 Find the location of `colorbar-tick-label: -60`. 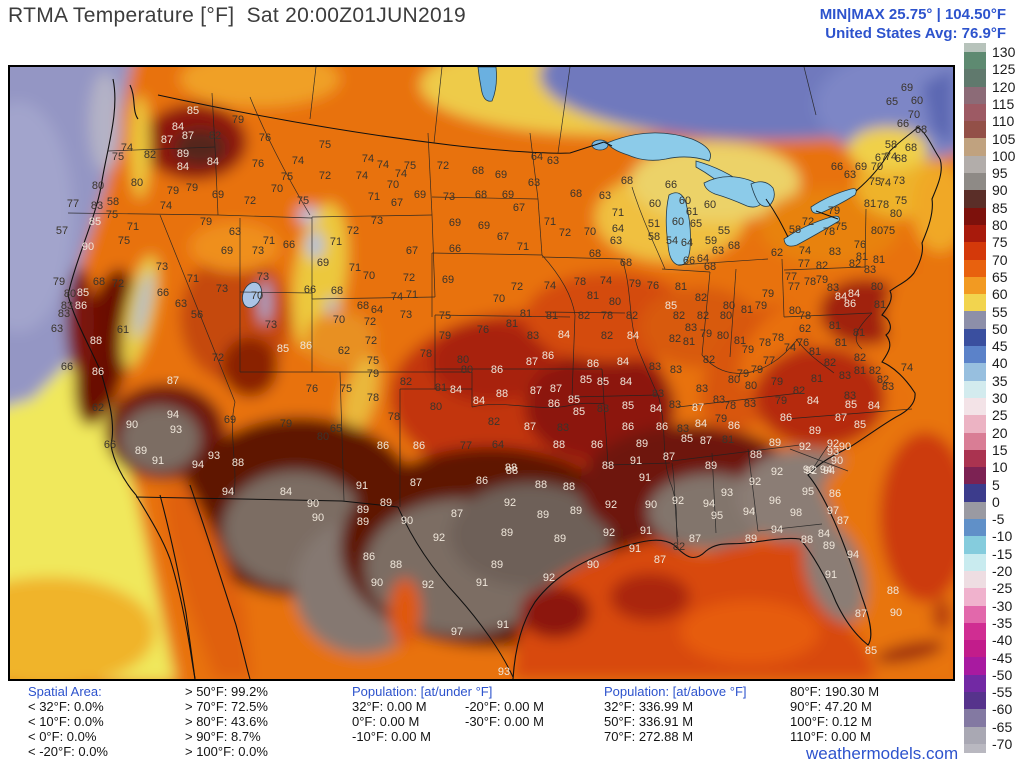

colorbar-tick-label: -60 is located at coordinates (1002, 709).